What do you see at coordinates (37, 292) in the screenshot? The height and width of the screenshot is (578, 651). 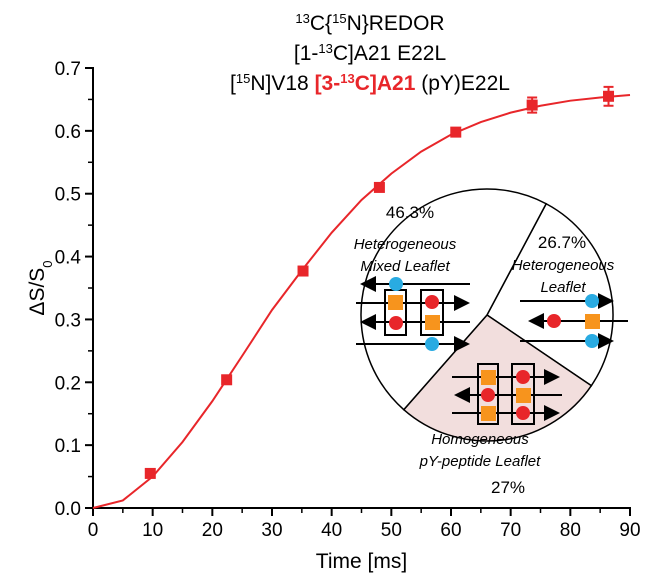 I see `text-run: ΔS/S` at bounding box center [37, 292].